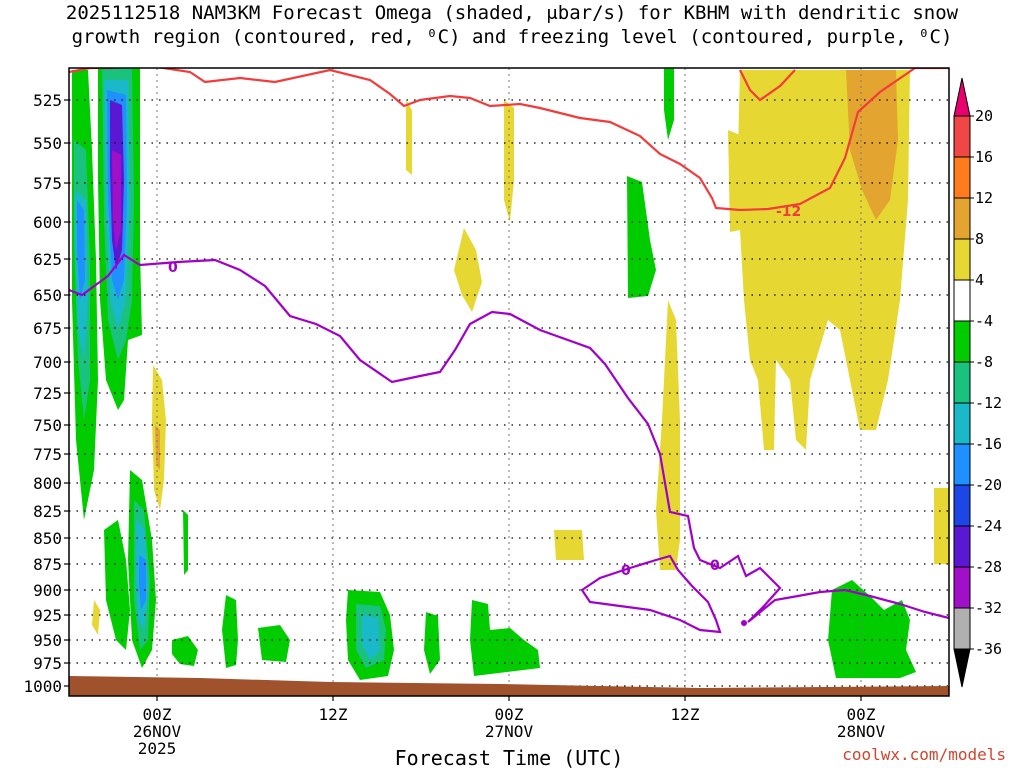  What do you see at coordinates (651, 594) in the screenshot?
I see `freezing-level-contour-line` at bounding box center [651, 594].